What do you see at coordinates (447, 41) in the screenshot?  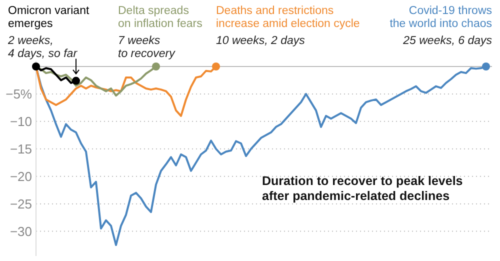 I see `text: 25 weeks, 6 days` at bounding box center [447, 41].